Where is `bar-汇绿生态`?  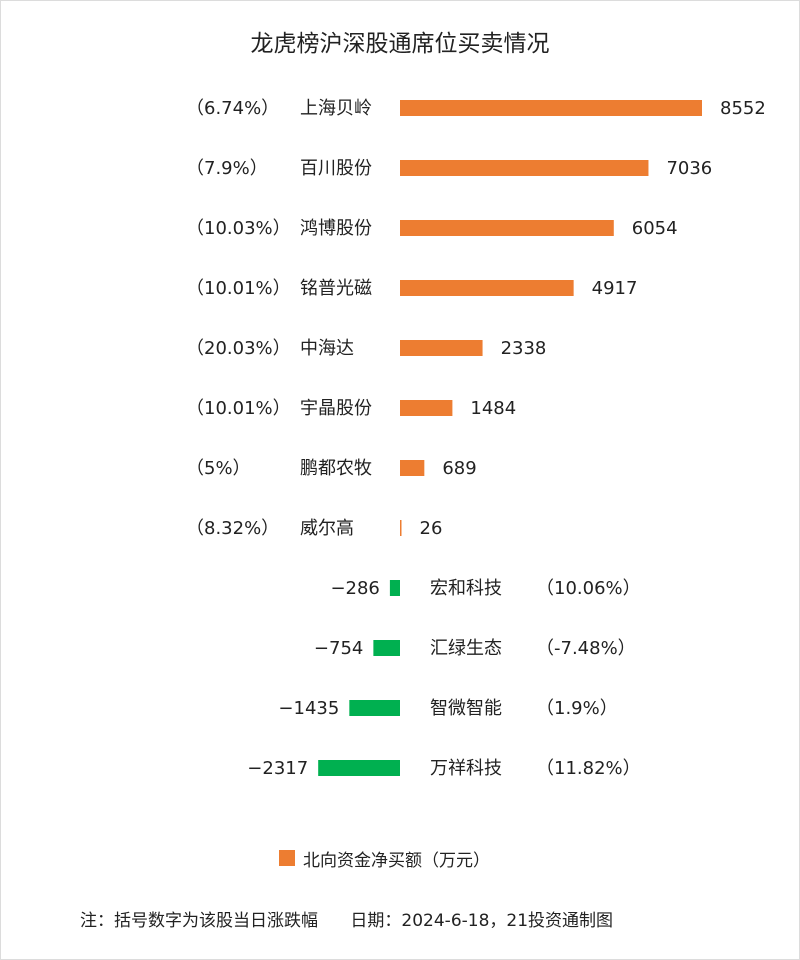 bar-汇绿生态 is located at coordinates (386, 648).